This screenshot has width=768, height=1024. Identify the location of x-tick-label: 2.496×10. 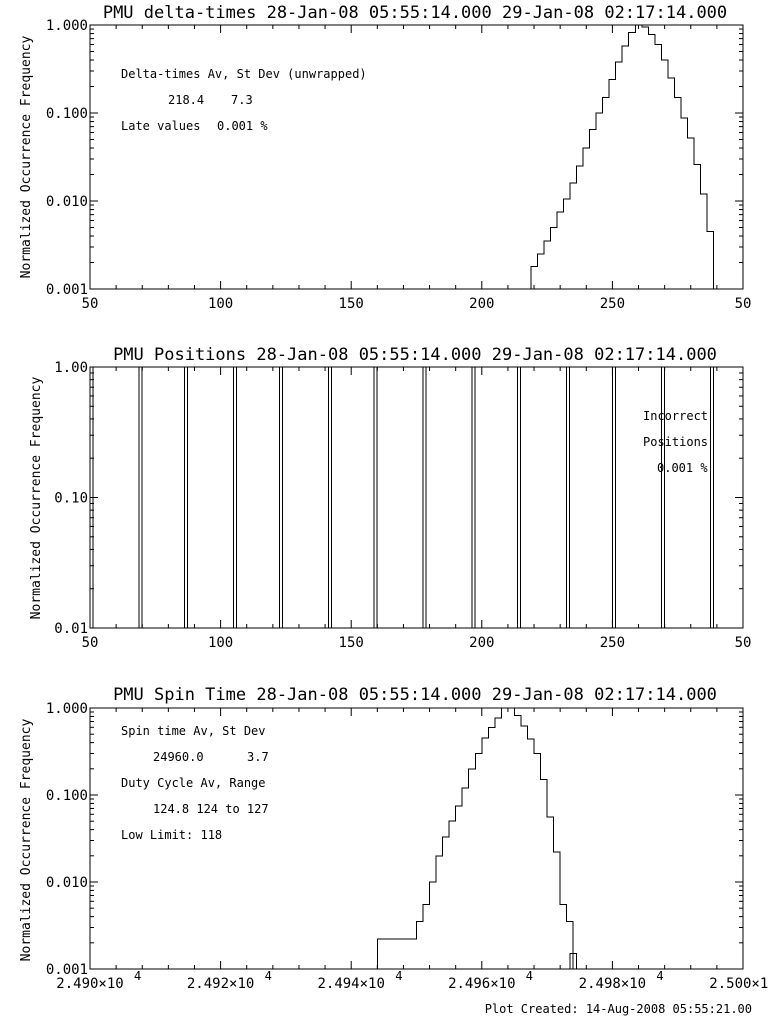
(481, 984).